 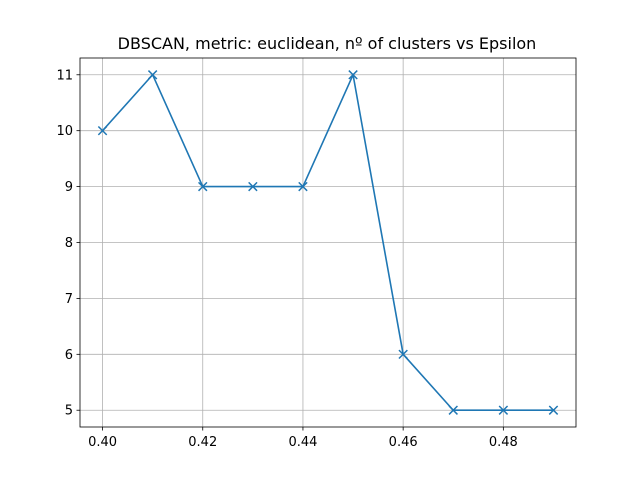 What do you see at coordinates (202, 442) in the screenshot?
I see `x-tick-label: 0.42` at bounding box center [202, 442].